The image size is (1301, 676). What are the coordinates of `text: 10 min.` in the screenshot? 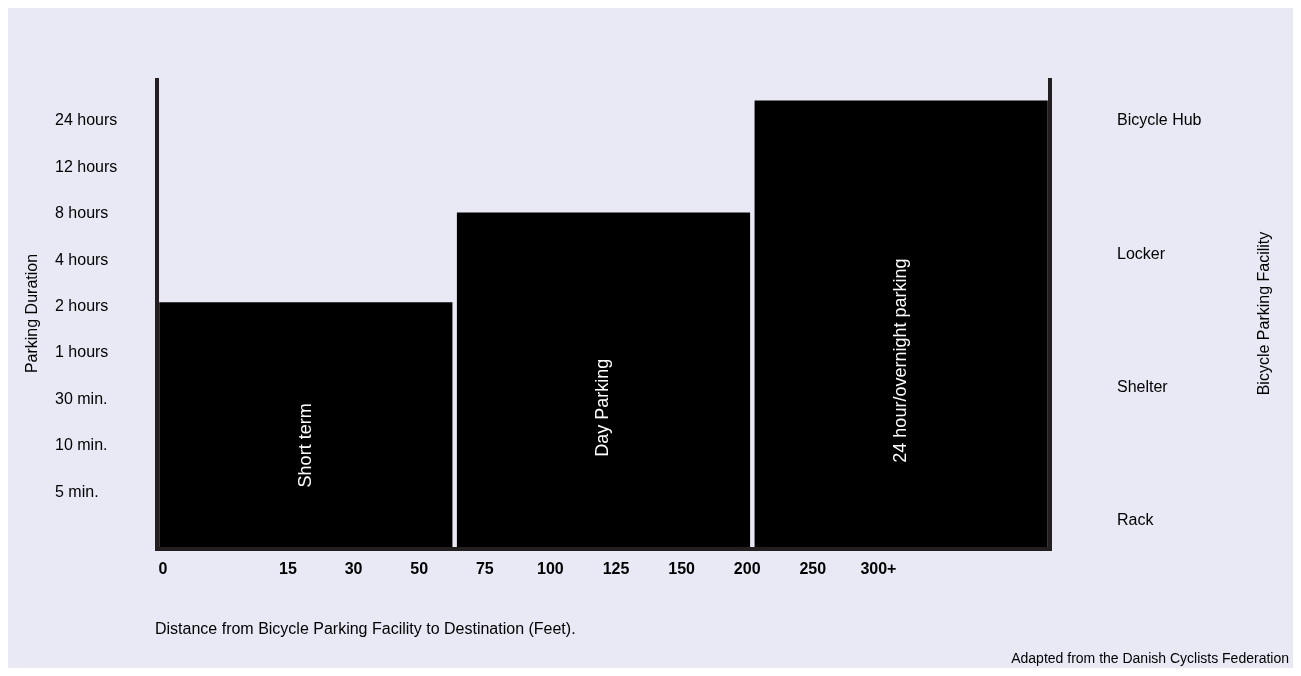 It's located at (81, 445).